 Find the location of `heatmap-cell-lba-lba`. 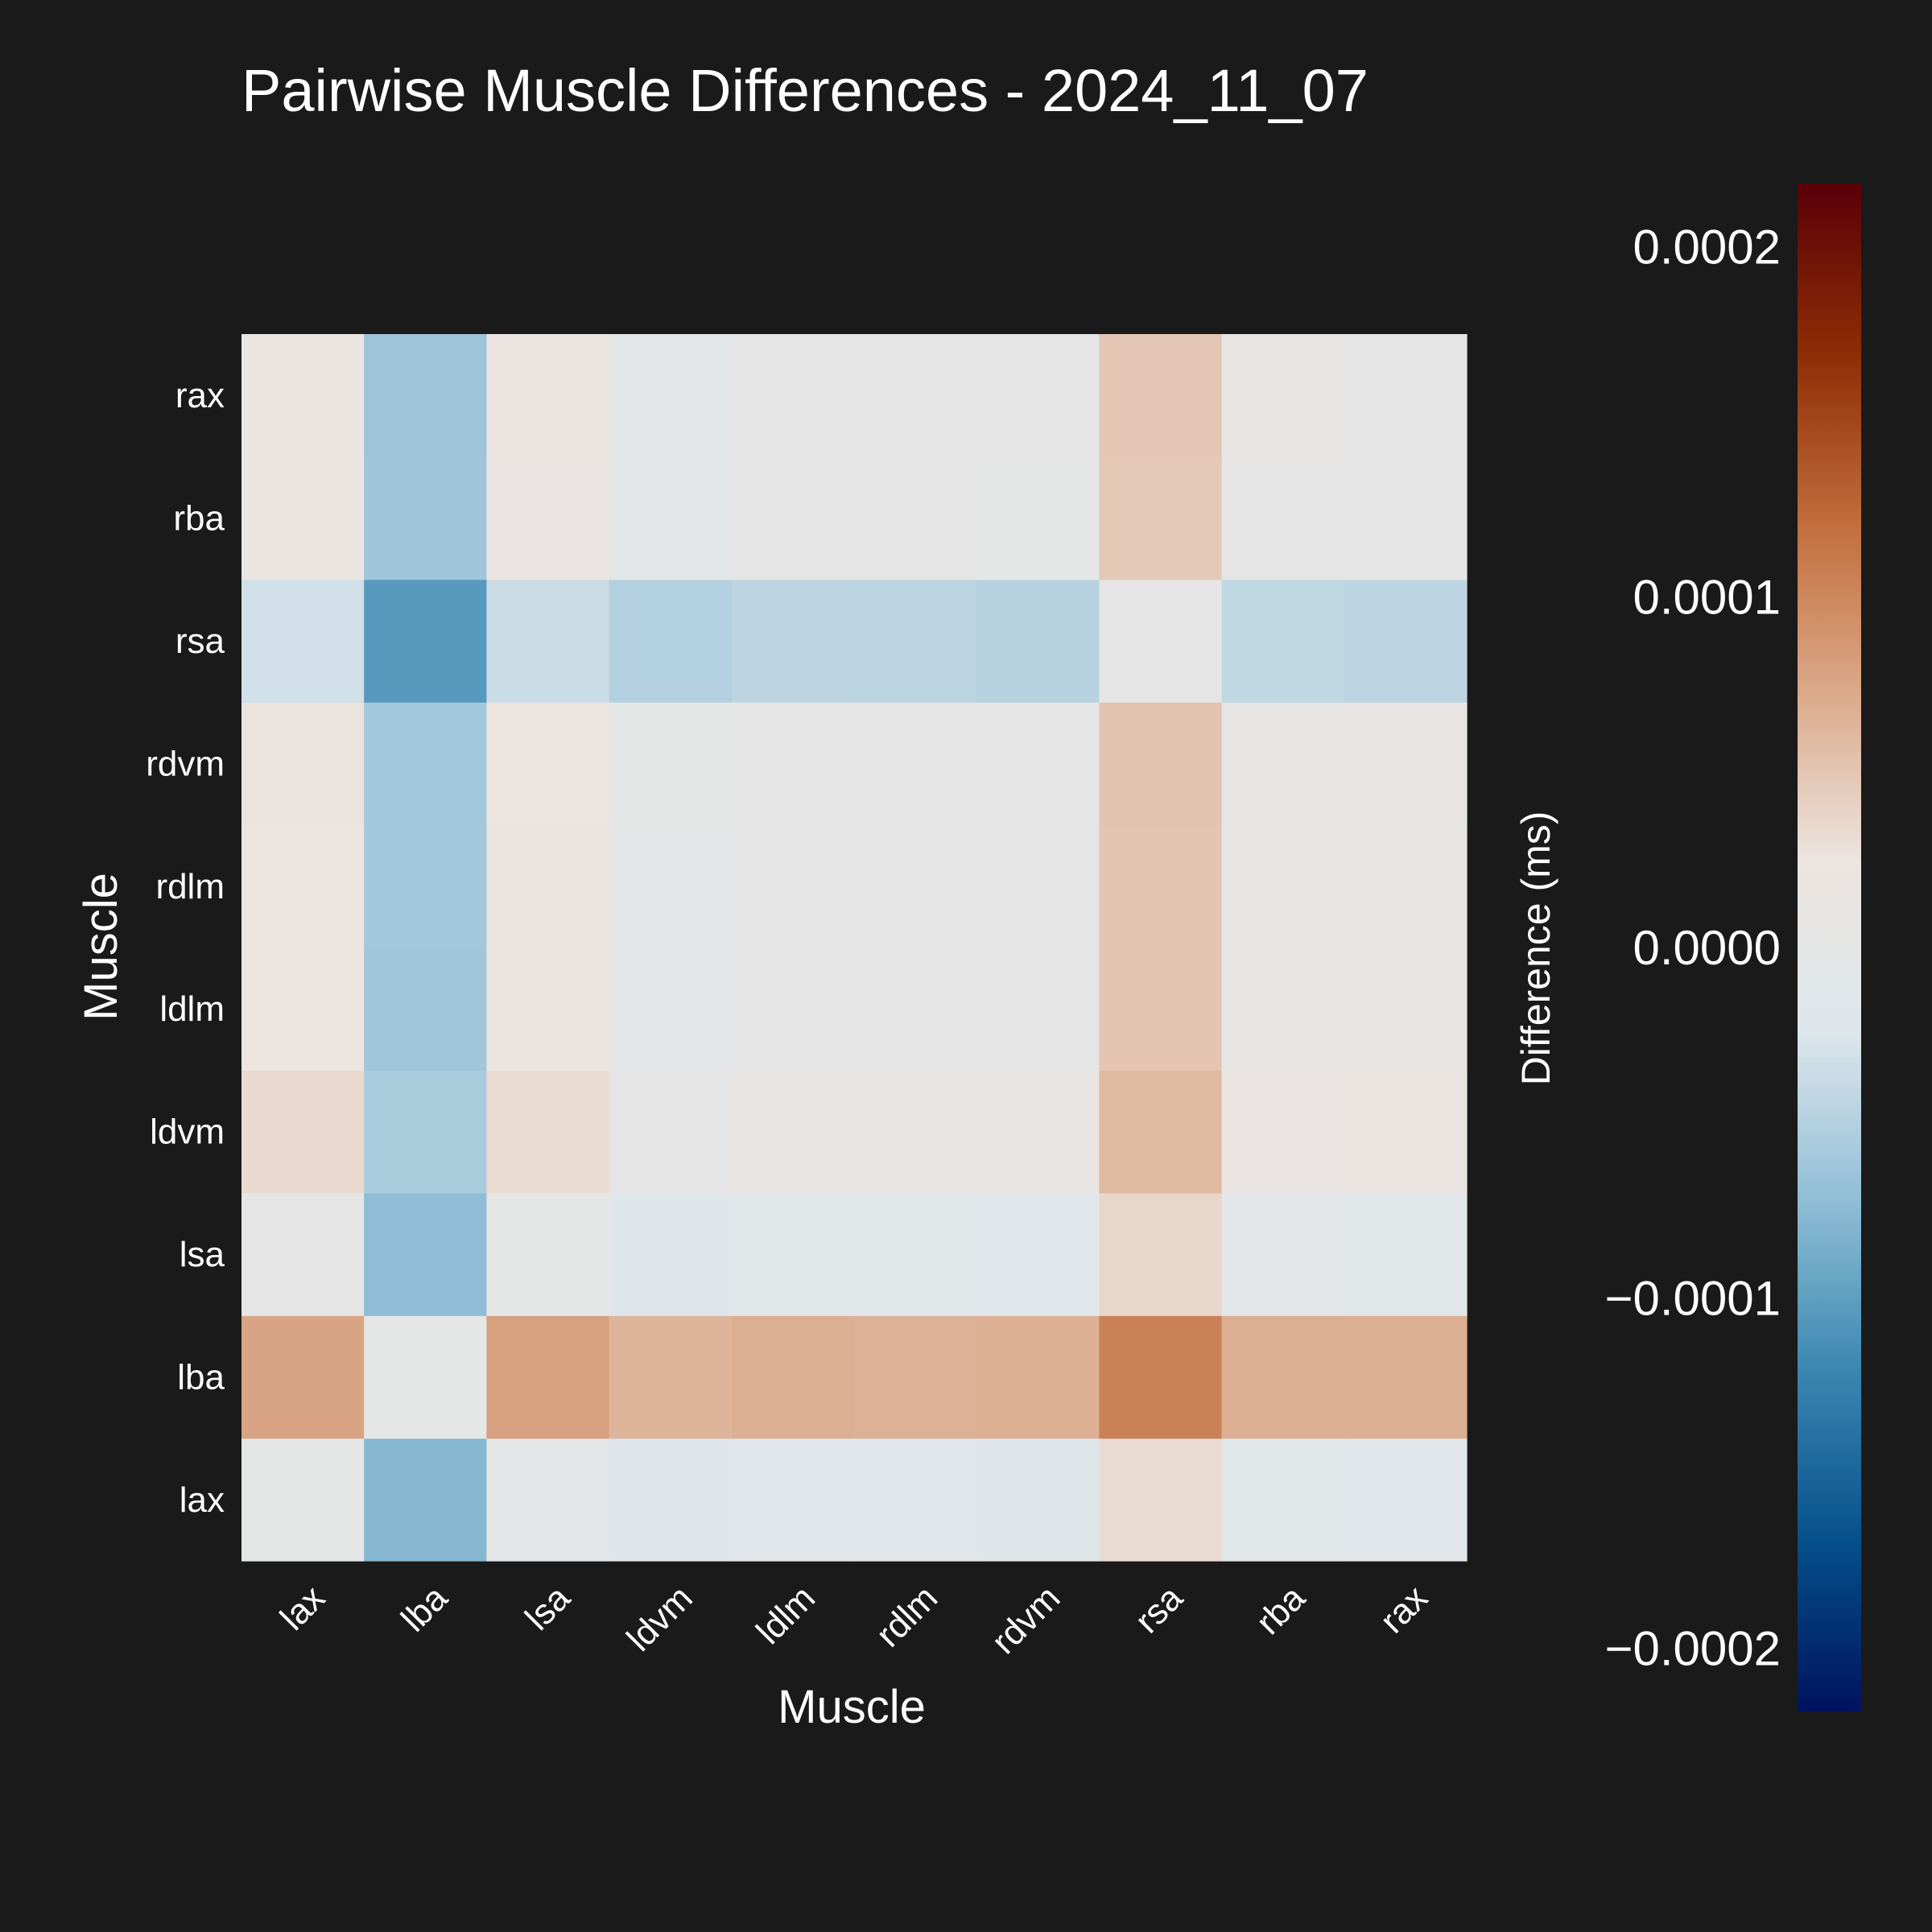

heatmap-cell-lba-lba is located at coordinates (425, 1377).